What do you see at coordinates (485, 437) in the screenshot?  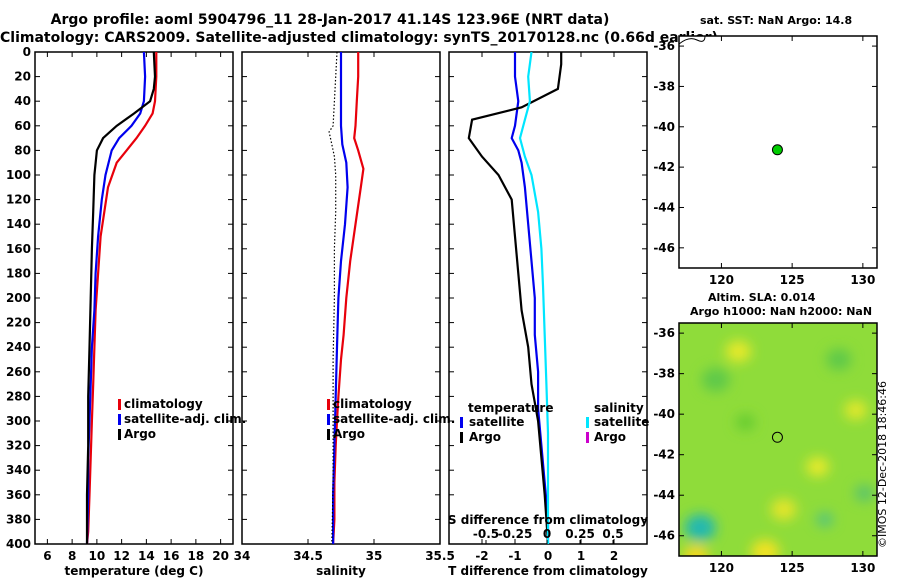 I see `diff-temp-legend-label: Argo` at bounding box center [485, 437].